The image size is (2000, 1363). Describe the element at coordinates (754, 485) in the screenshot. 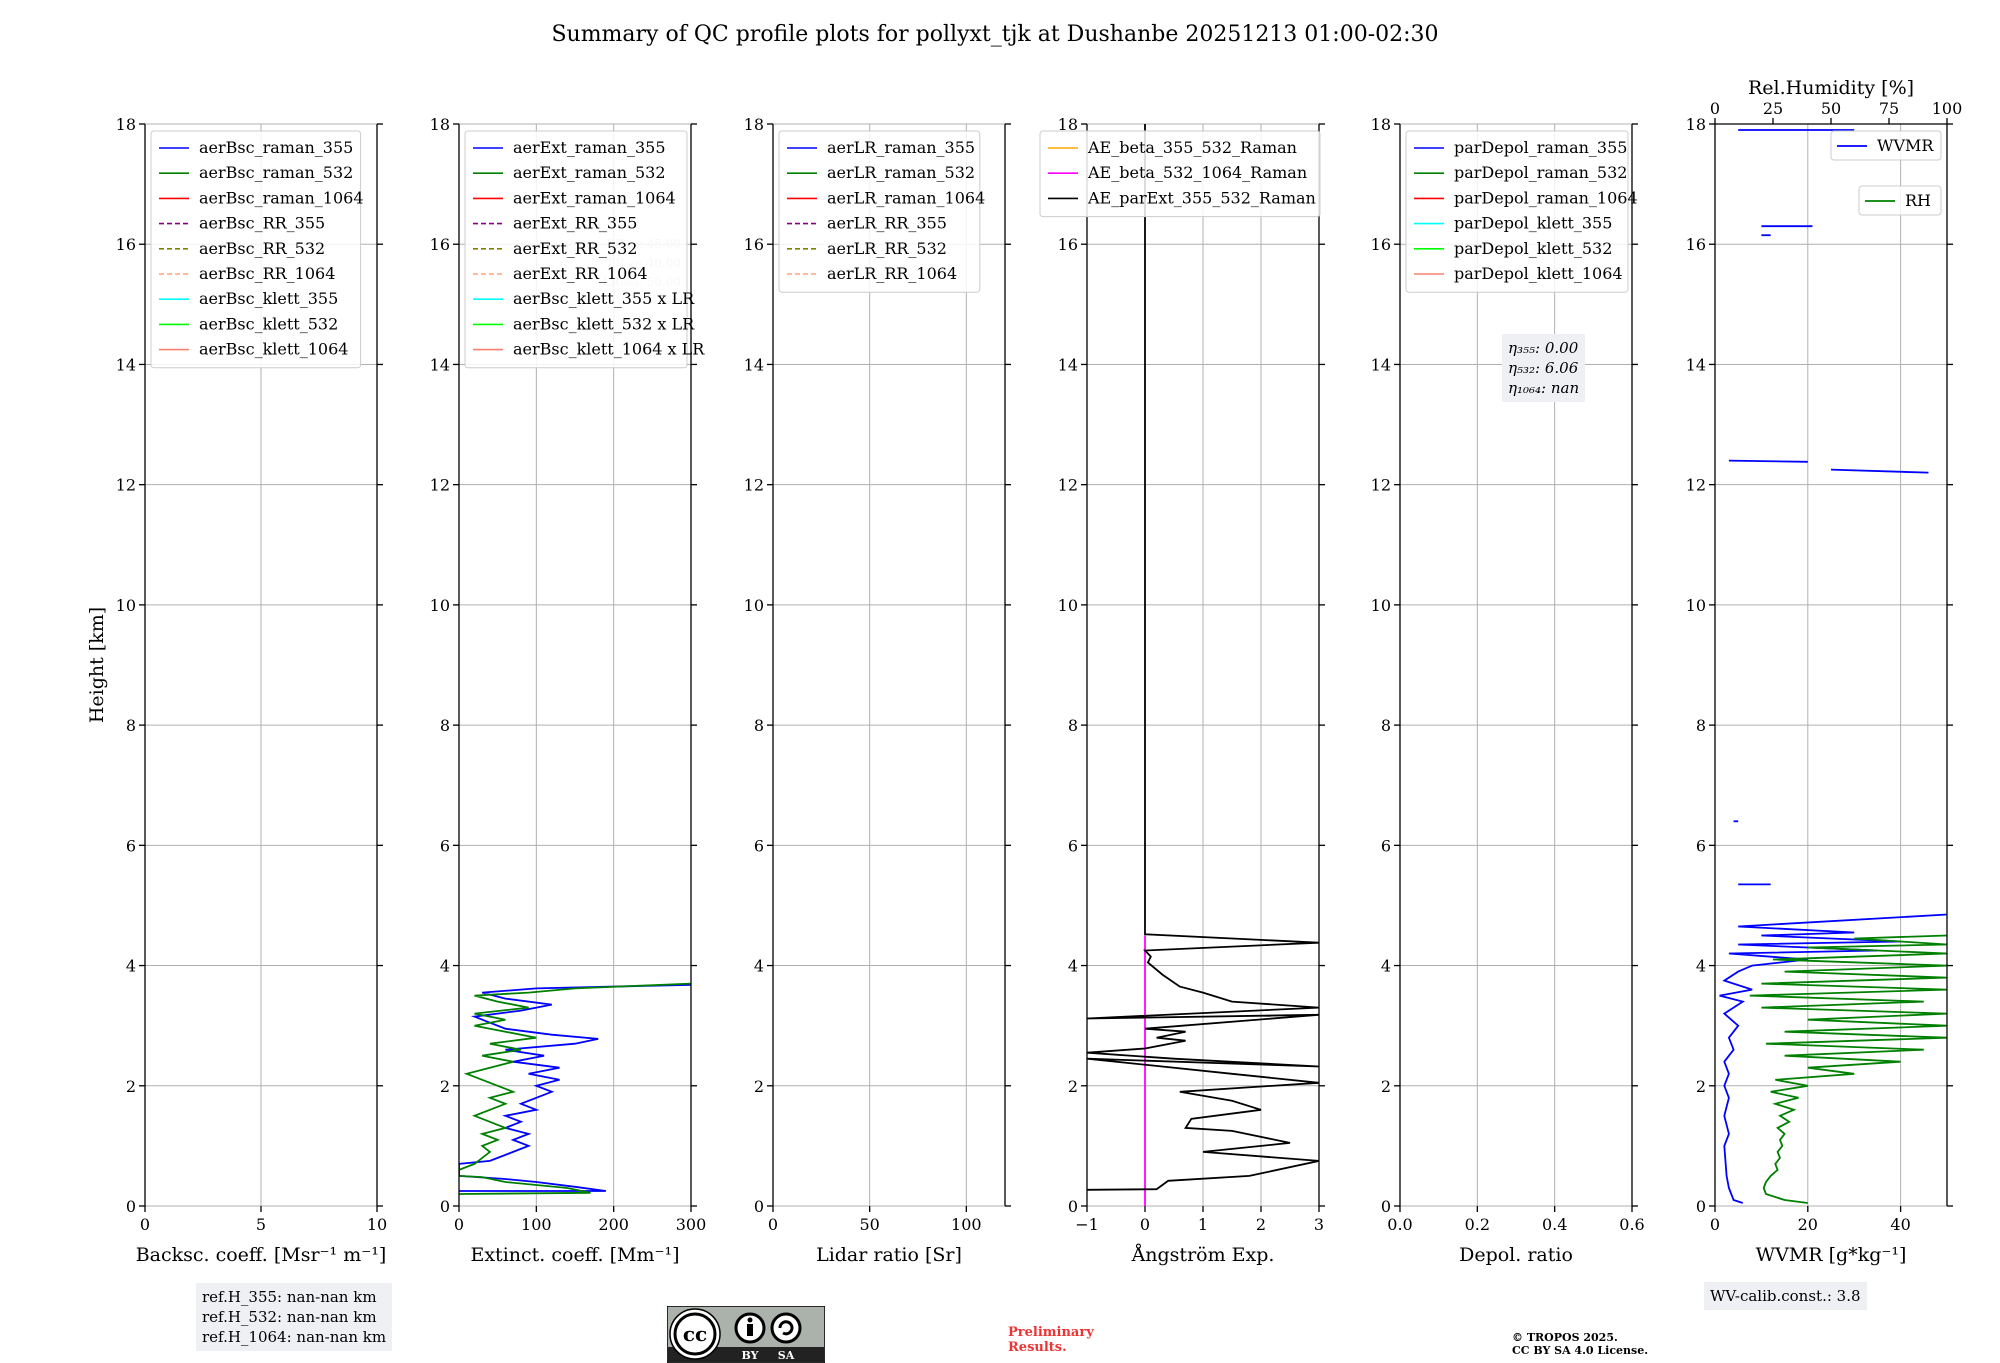

I see `y-tick-label: 12` at that location.